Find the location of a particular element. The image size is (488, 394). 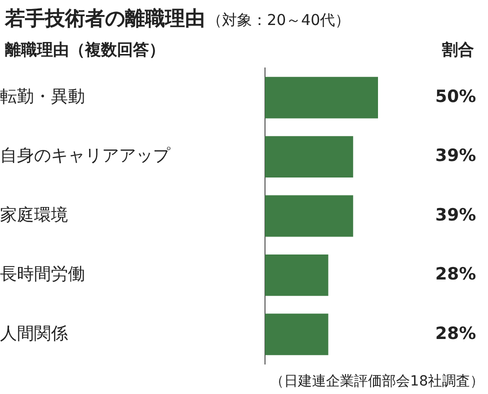

text: 離職理由（複数回答） is located at coordinates (84, 50).